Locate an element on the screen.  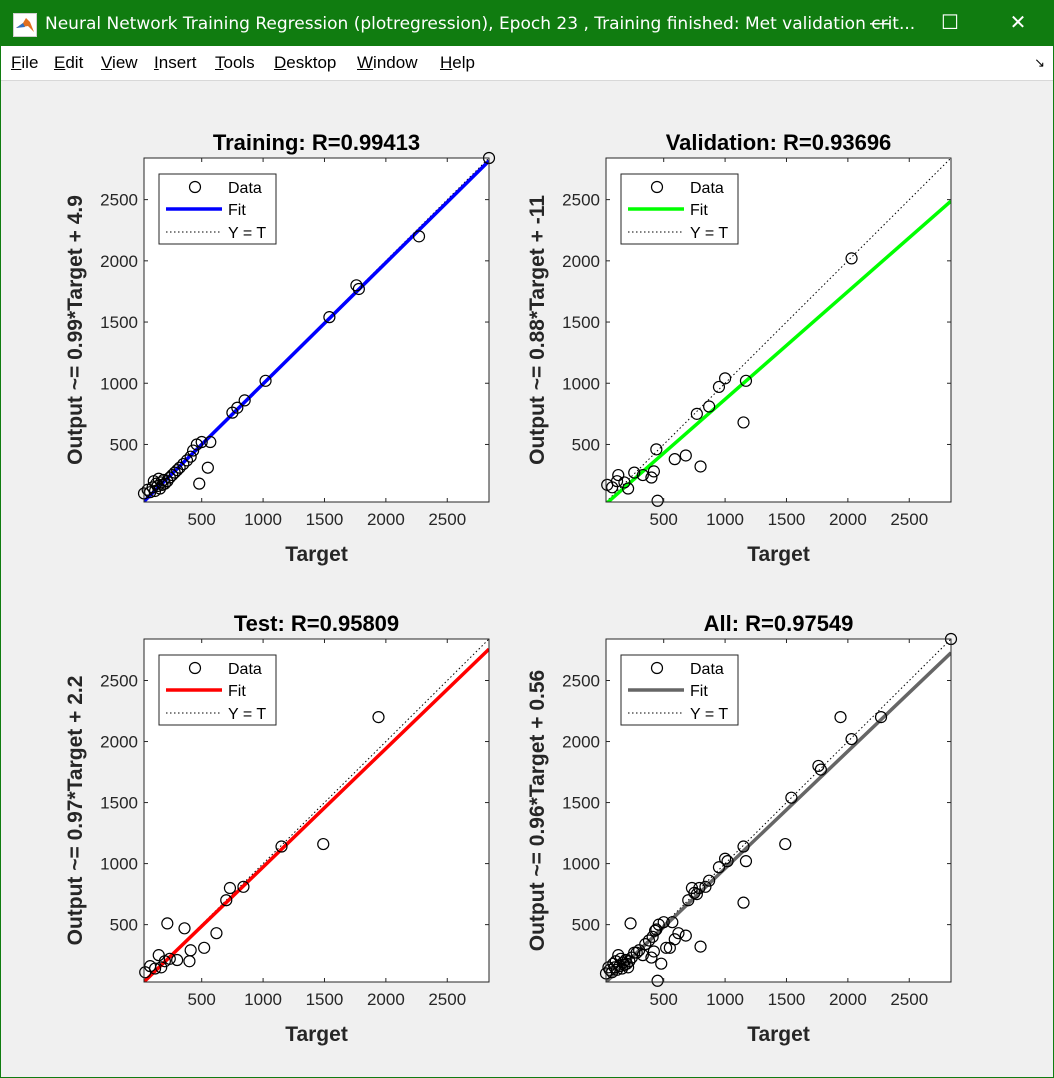
menu-file: File is located at coordinates (25, 62).